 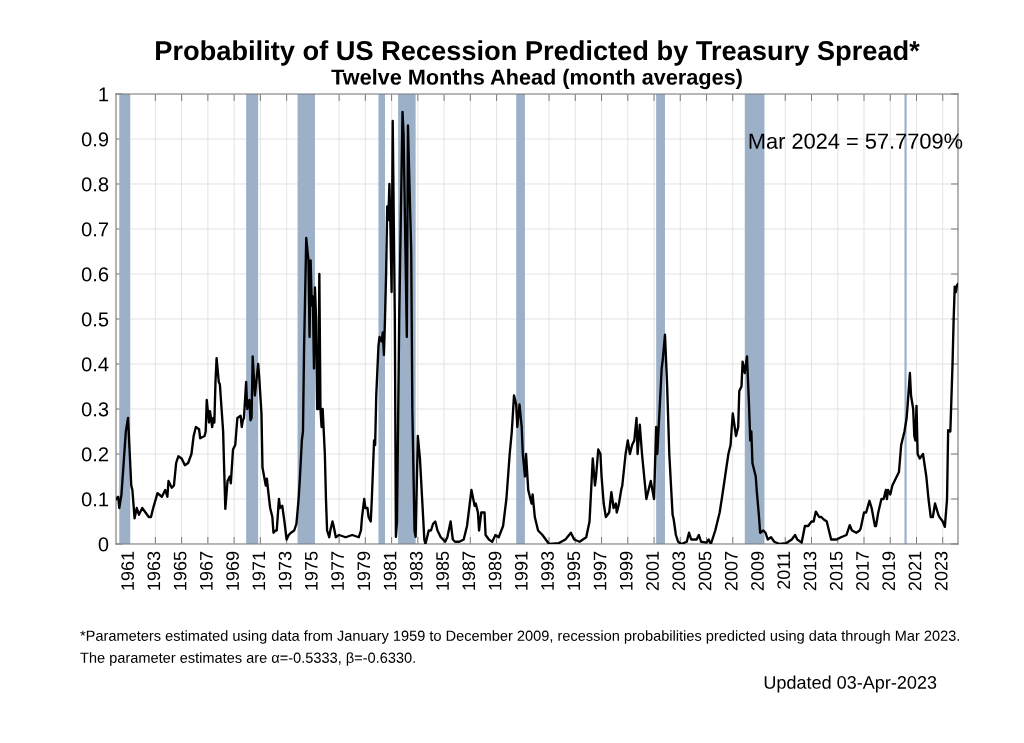 I want to click on x-tick-label: 2007, so click(x=731, y=571).